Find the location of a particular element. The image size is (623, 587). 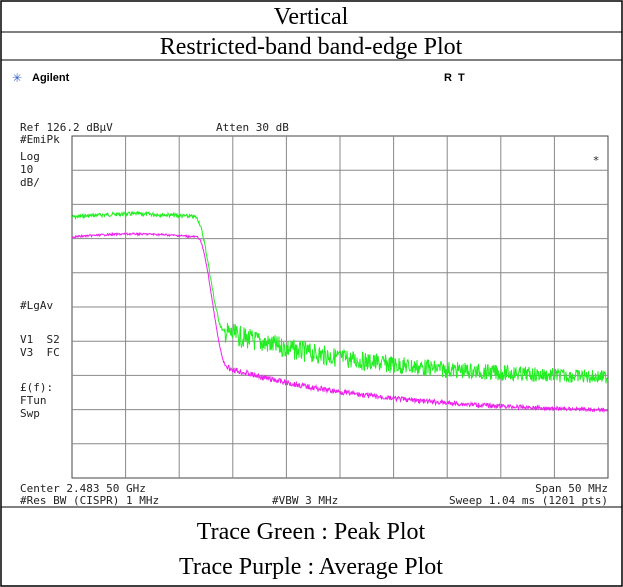

res-bw: #Res BW (CISPR) 1 MHz is located at coordinates (89, 500).